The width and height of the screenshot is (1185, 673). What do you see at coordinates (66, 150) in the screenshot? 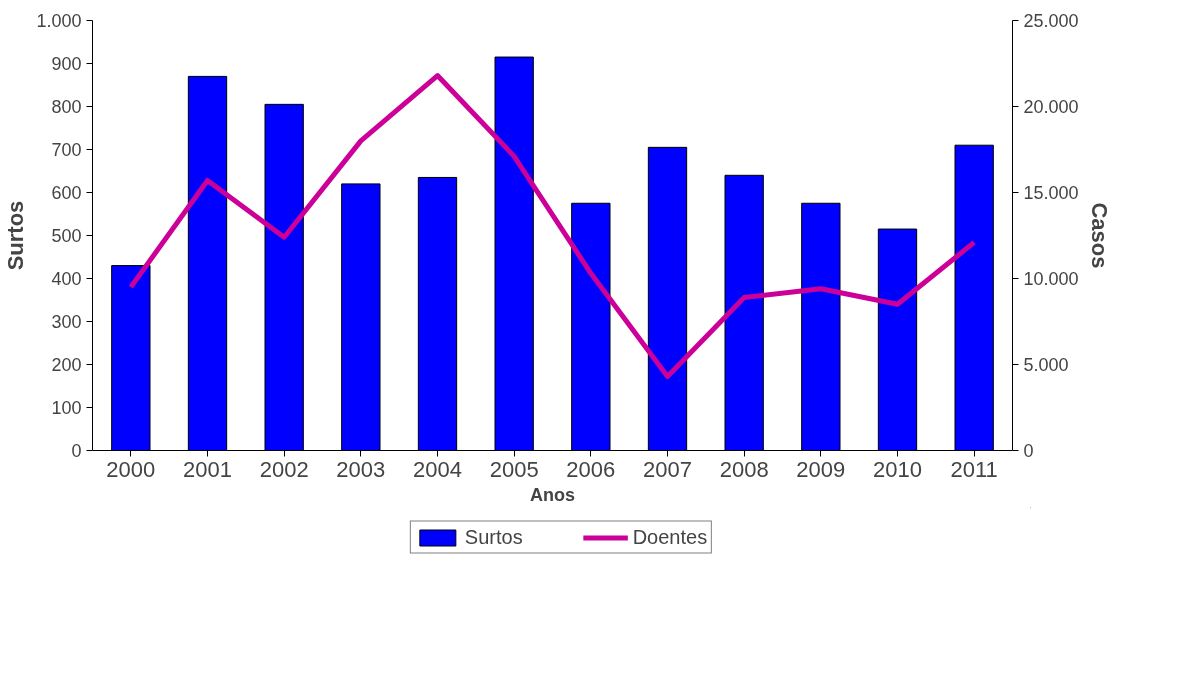
I see `y-tick-label: 700` at bounding box center [66, 150].